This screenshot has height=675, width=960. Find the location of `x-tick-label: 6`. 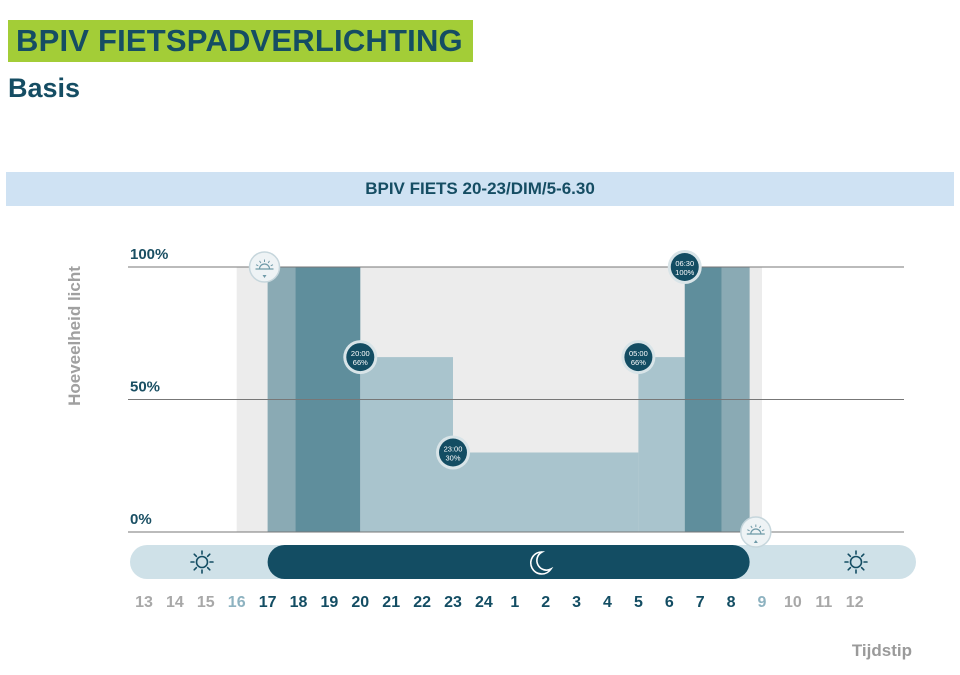

x-tick-label: 6 is located at coordinates (669, 602).